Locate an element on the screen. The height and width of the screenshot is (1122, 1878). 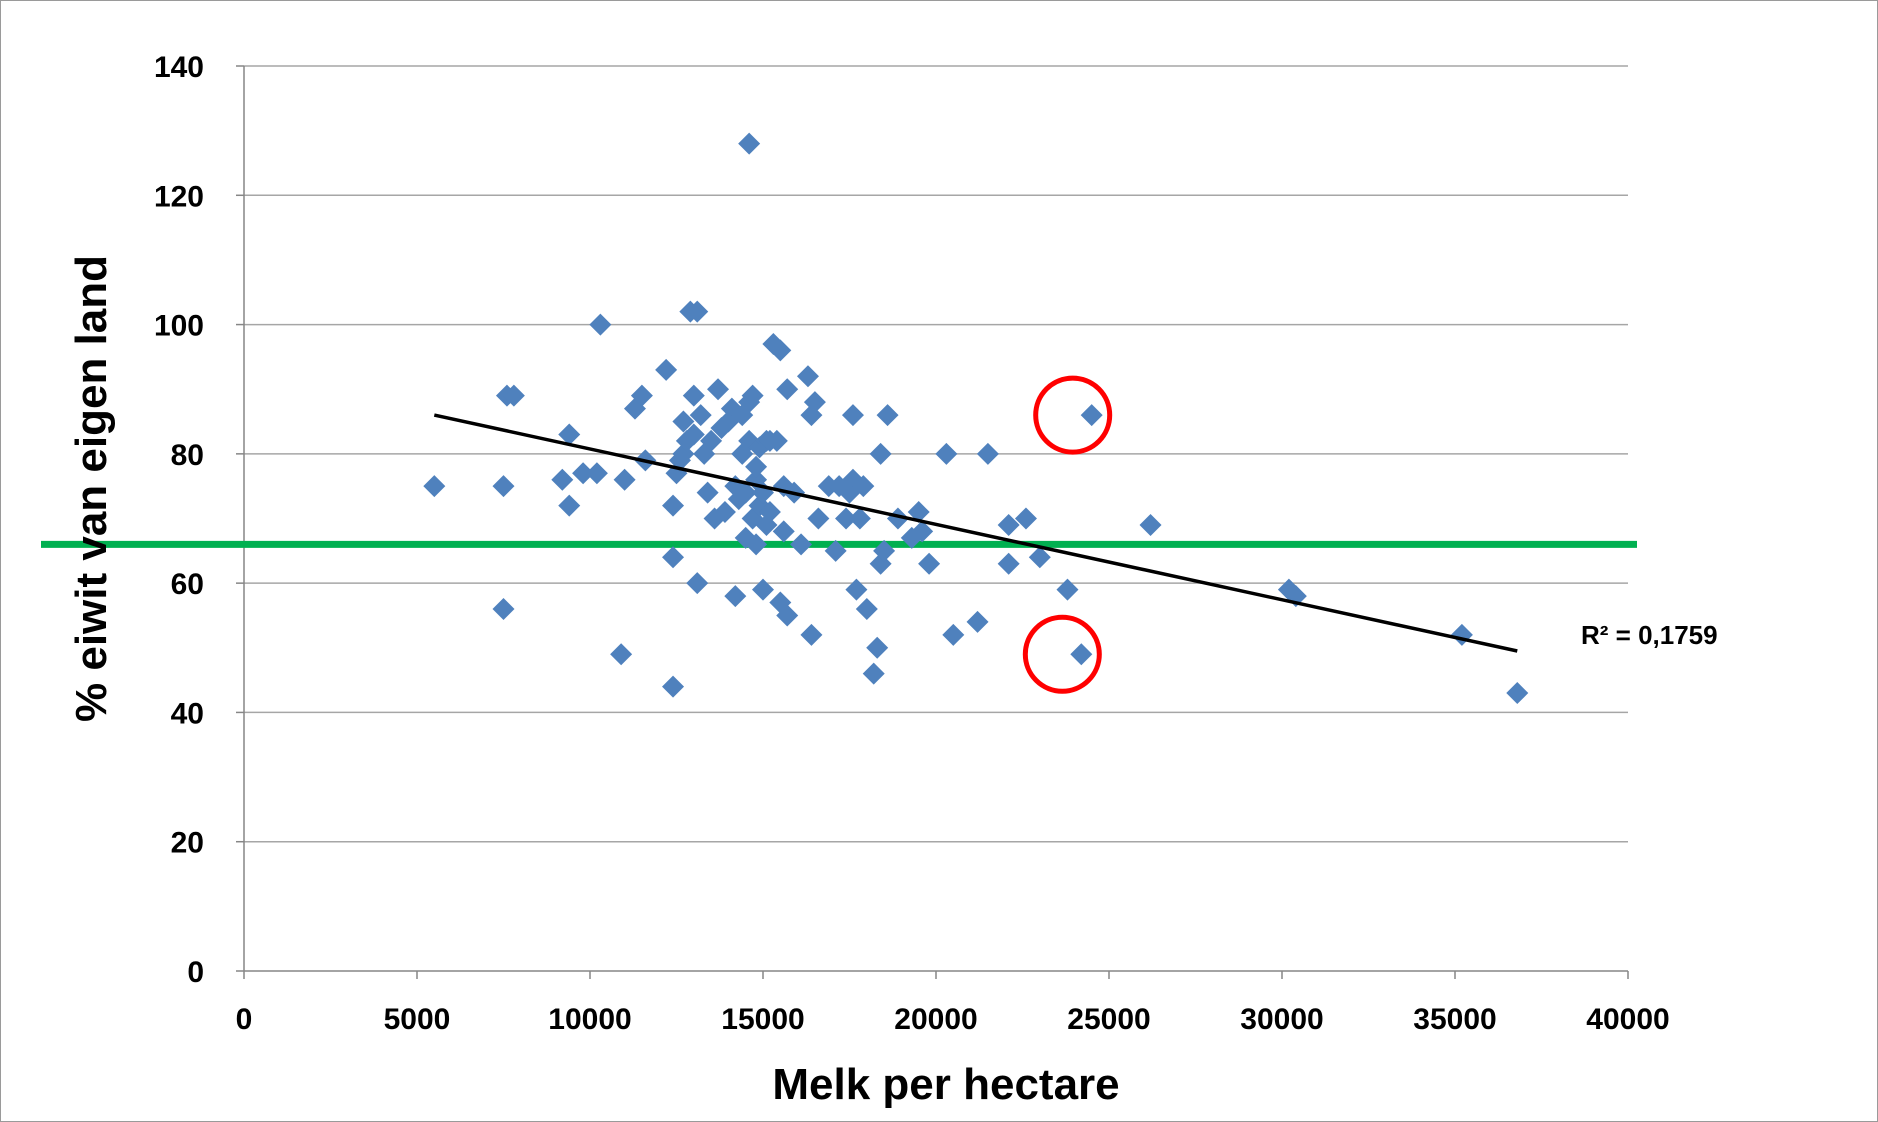
trendline-group is located at coordinates (975, 533).